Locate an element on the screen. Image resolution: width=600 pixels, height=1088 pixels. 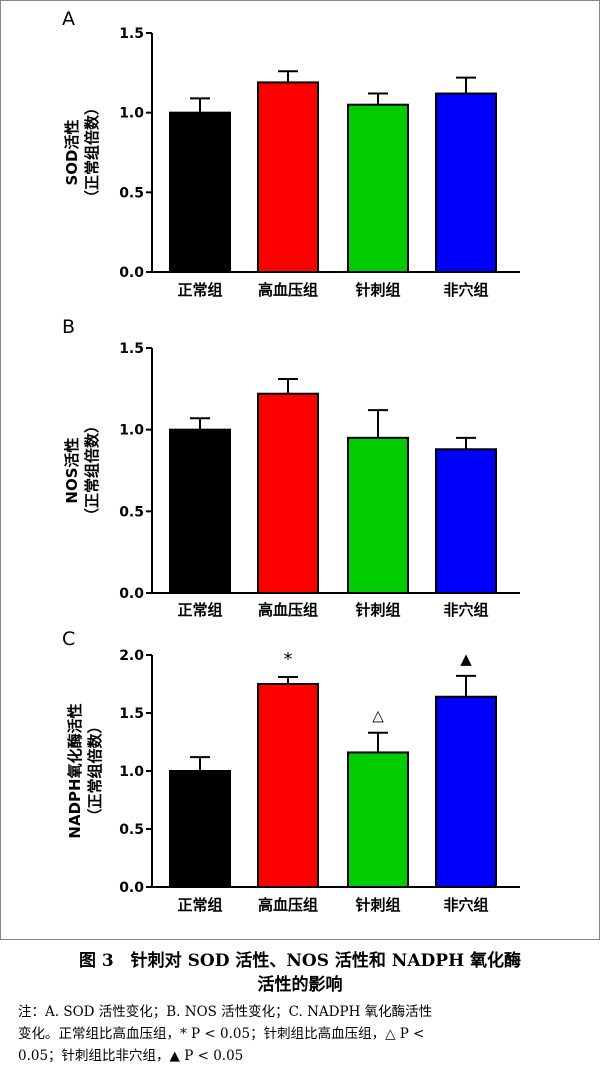
panel-label: A is located at coordinates (68, 19).